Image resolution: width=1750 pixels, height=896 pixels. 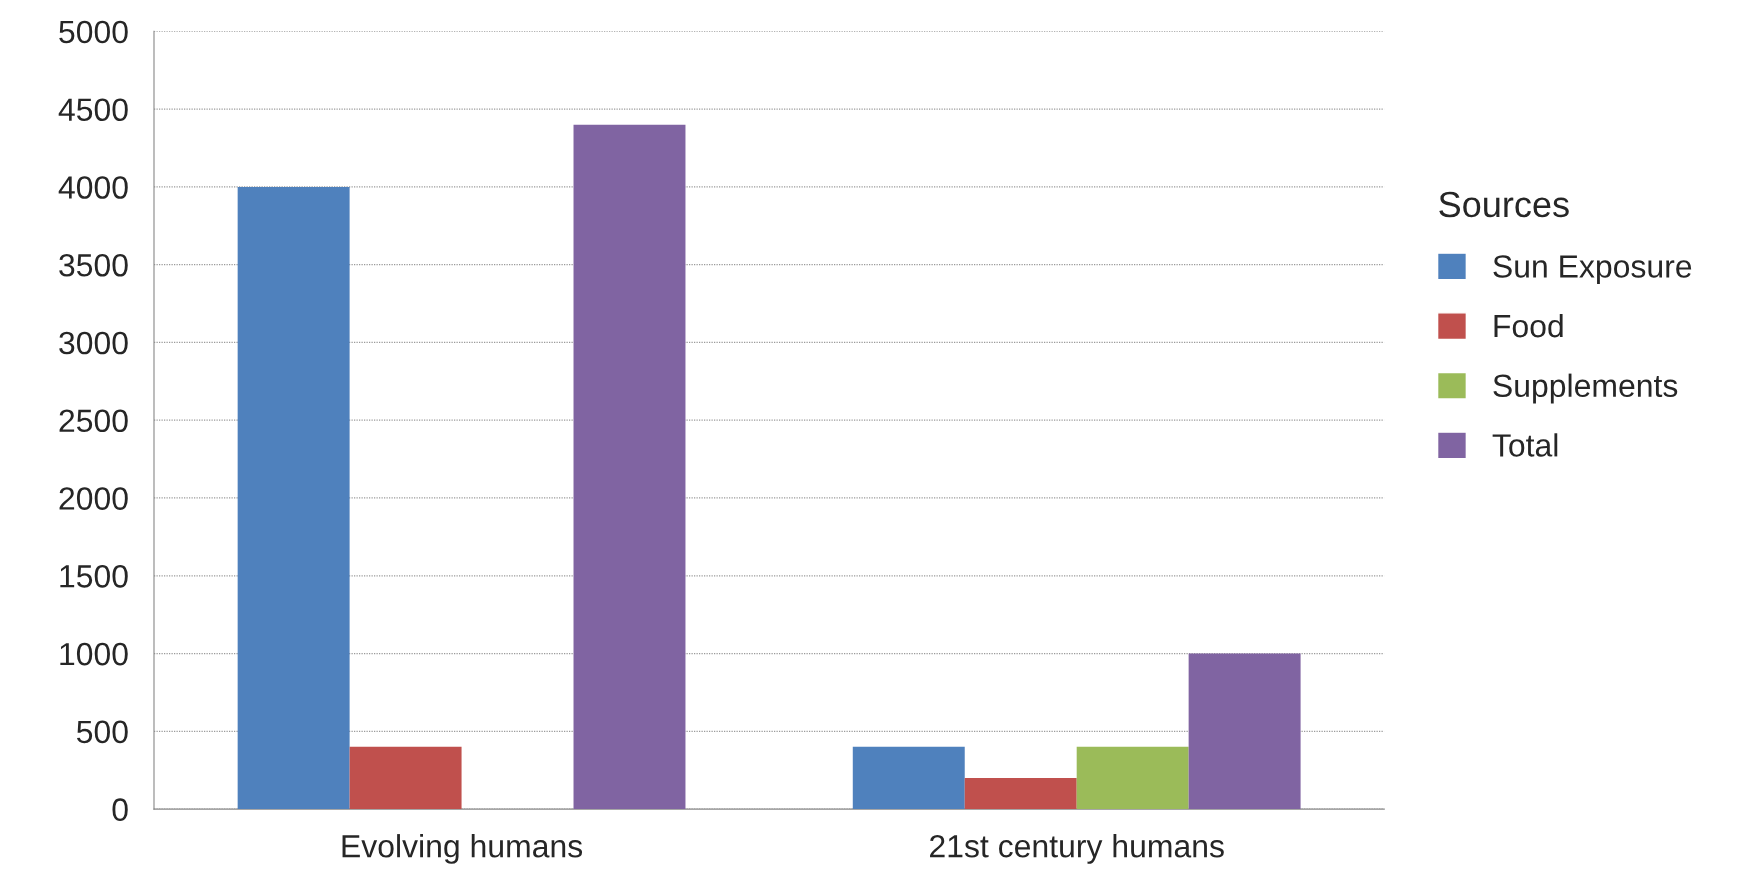 I want to click on y-tick-label: 2500, so click(x=93, y=421).